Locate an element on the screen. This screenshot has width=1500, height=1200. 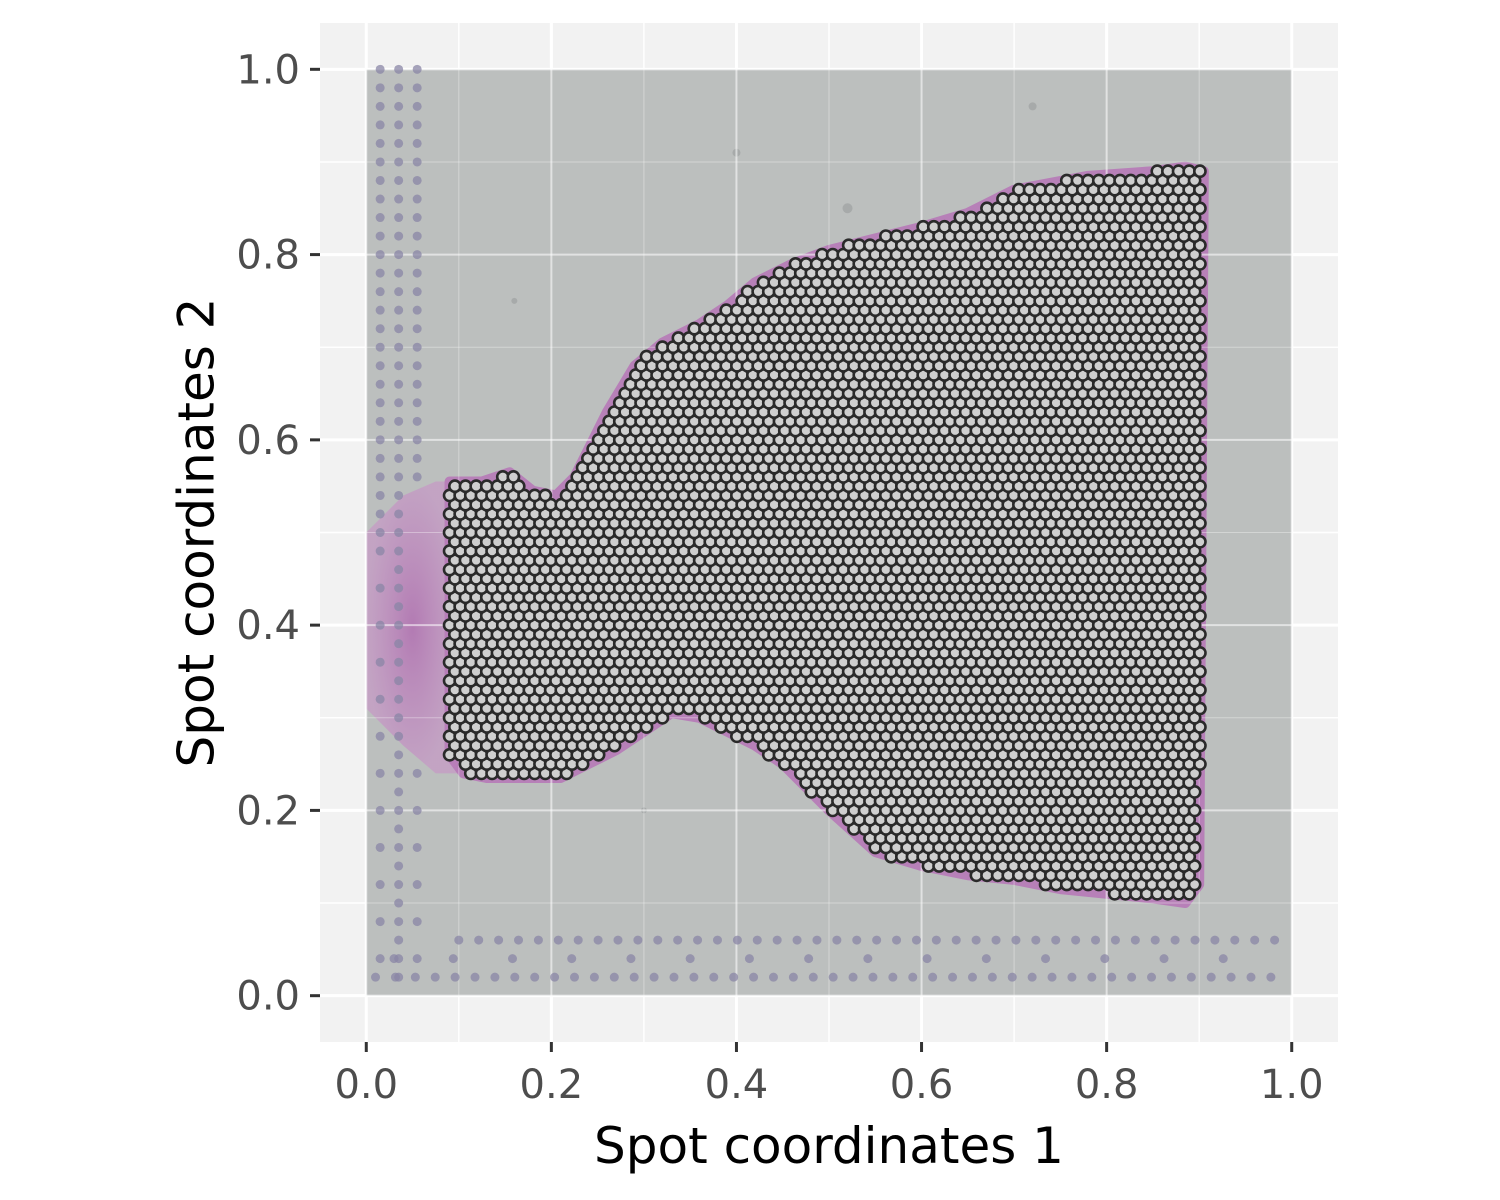
x-axis-title: Spot coordinates 1 is located at coordinates (829, 1146).